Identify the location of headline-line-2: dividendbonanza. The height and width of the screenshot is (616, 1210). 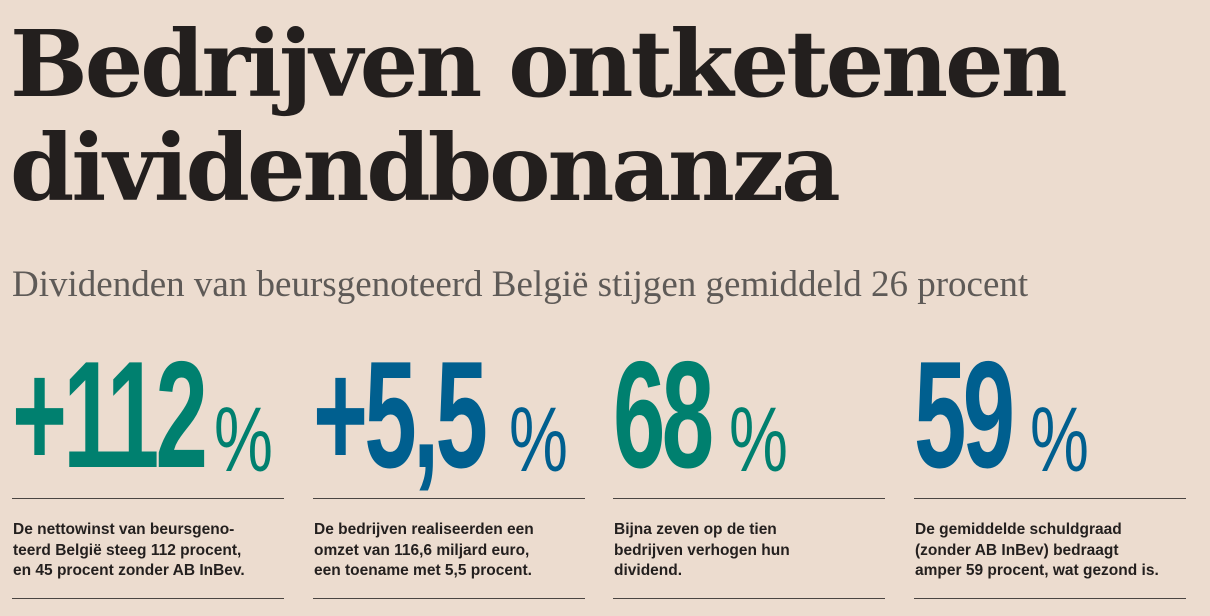
(425, 168).